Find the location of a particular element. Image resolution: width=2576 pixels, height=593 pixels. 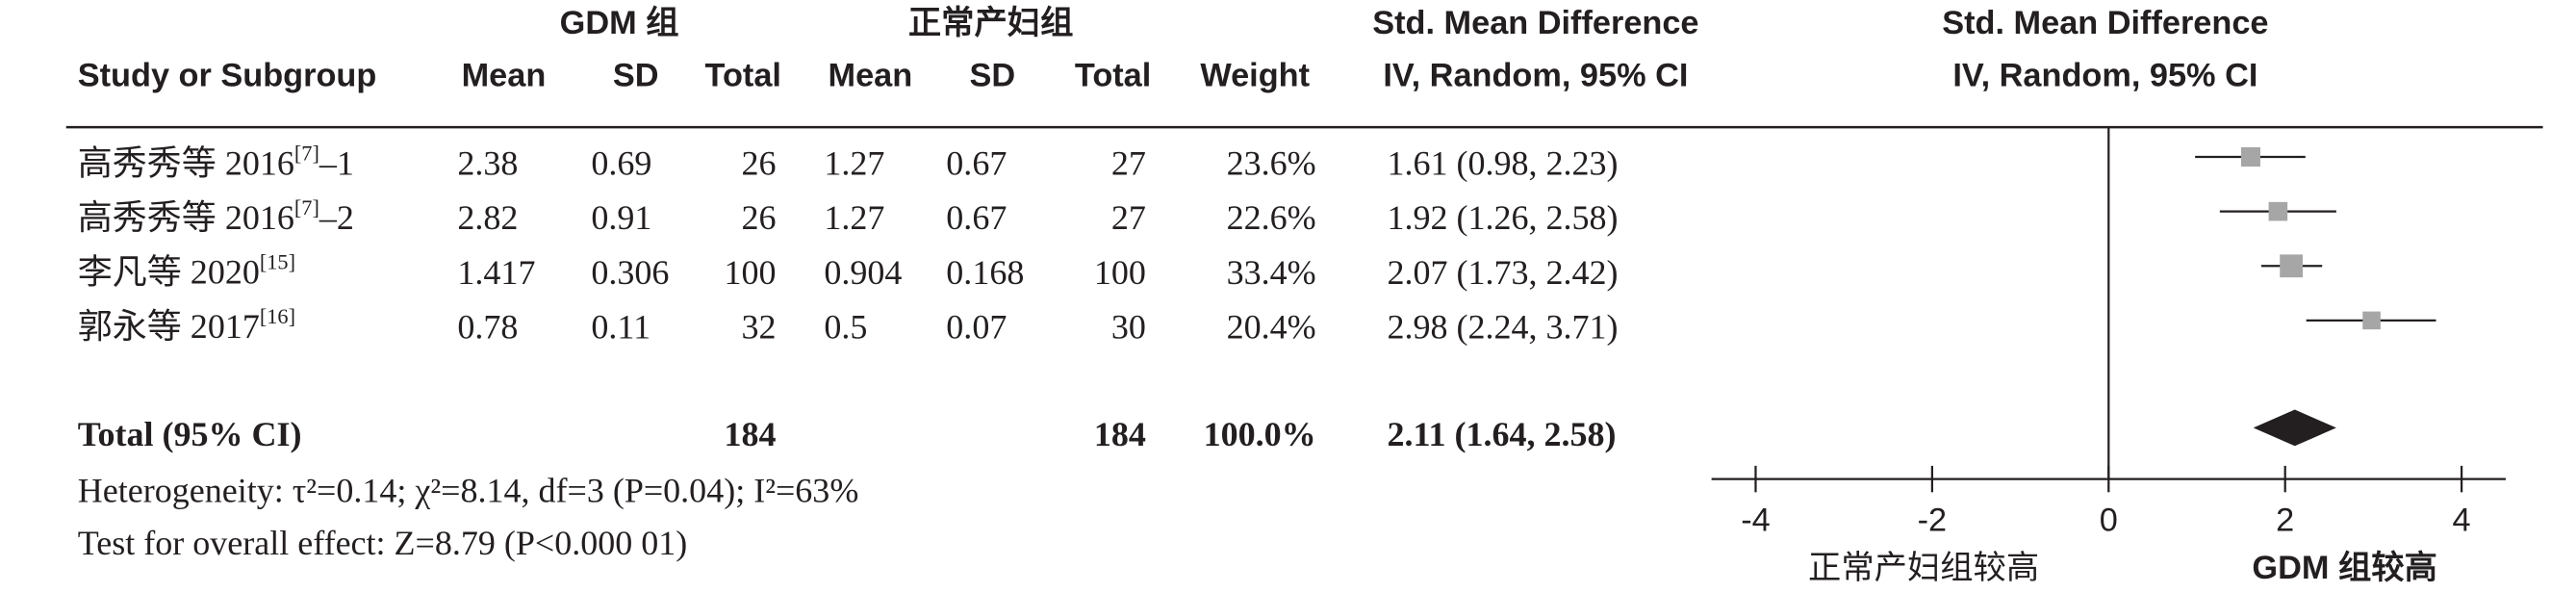

x-tick-label: 4 is located at coordinates (2462, 520).